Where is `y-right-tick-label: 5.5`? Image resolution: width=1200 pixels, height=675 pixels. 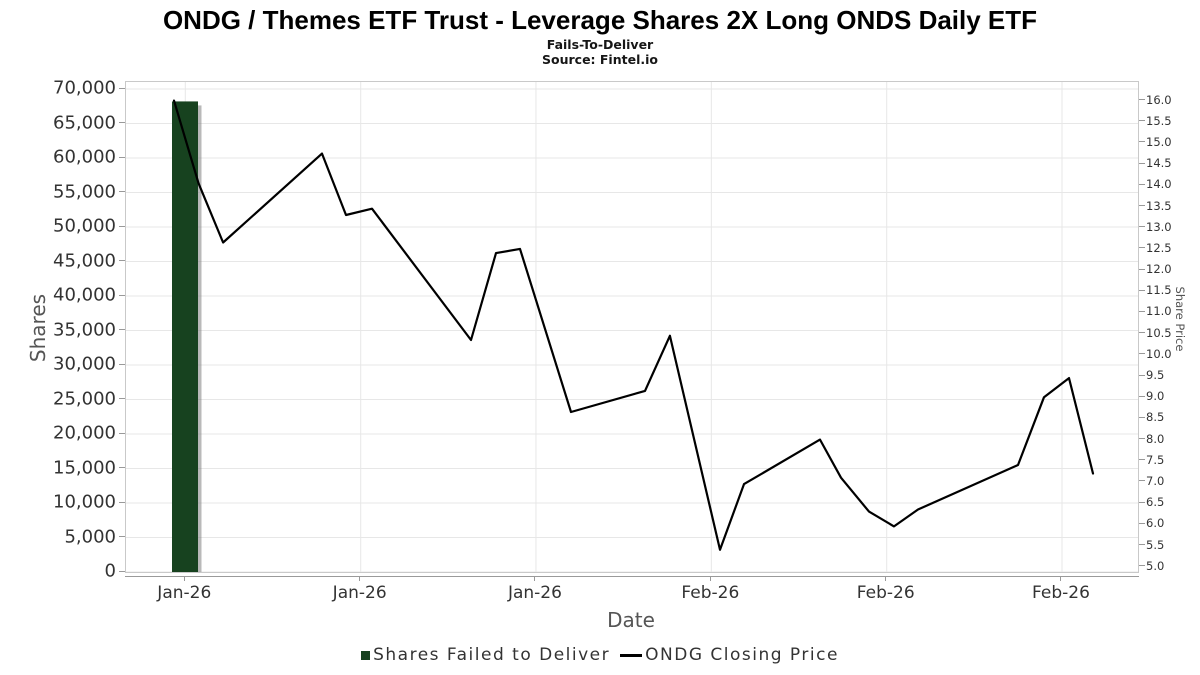
y-right-tick-label: 5.5 is located at coordinates (1155, 544).